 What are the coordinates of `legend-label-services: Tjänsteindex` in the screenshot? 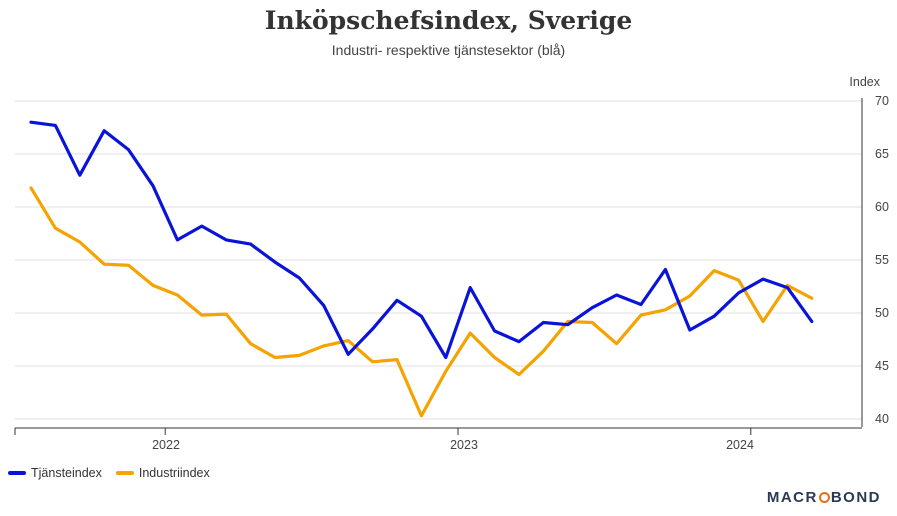 It's located at (66, 473).